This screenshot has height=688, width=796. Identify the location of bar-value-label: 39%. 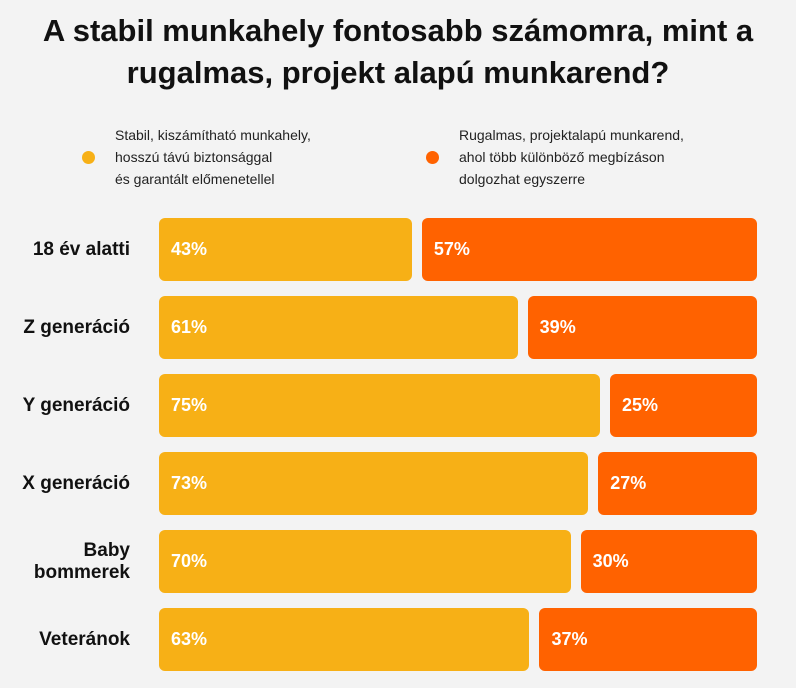
(557, 327).